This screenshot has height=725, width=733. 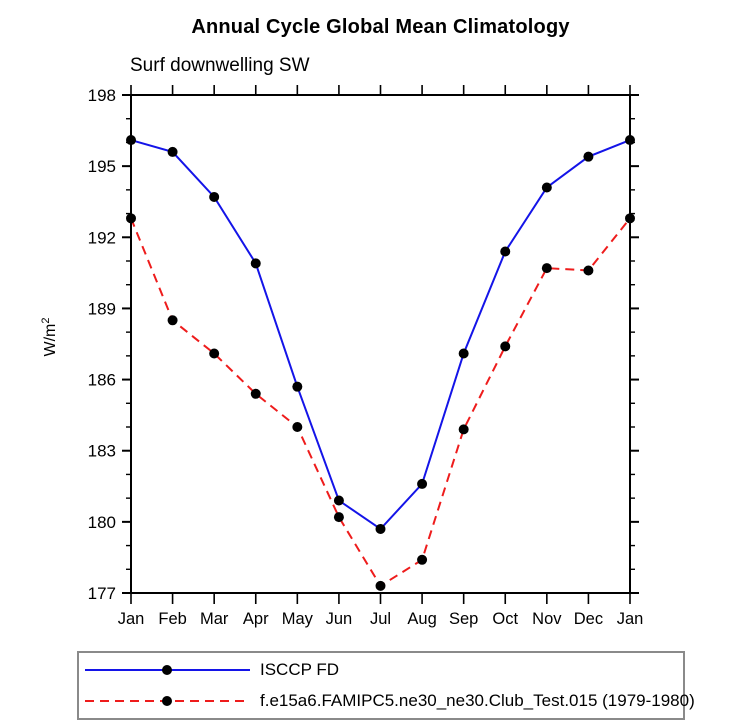 What do you see at coordinates (298, 619) in the screenshot?
I see `x-tick-label: May` at bounding box center [298, 619].